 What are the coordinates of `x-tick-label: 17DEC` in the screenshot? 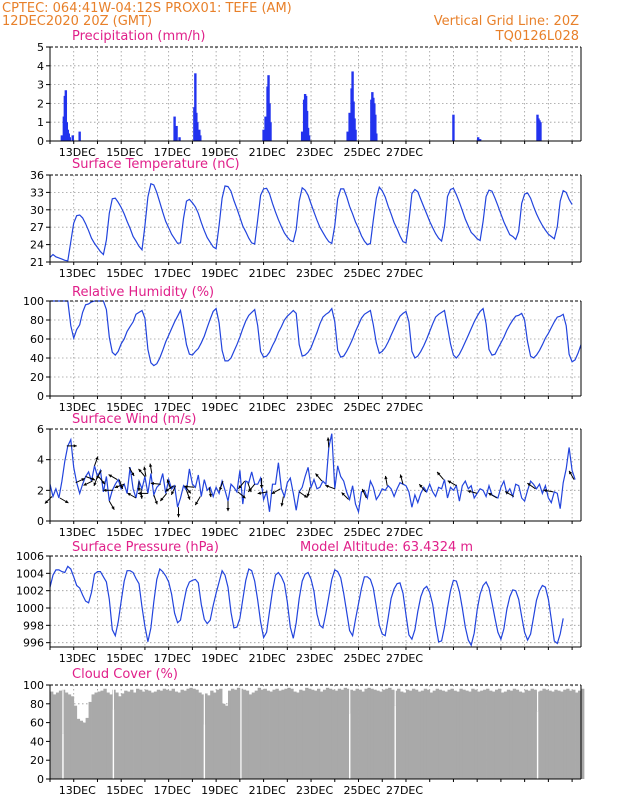 It's located at (172, 532).